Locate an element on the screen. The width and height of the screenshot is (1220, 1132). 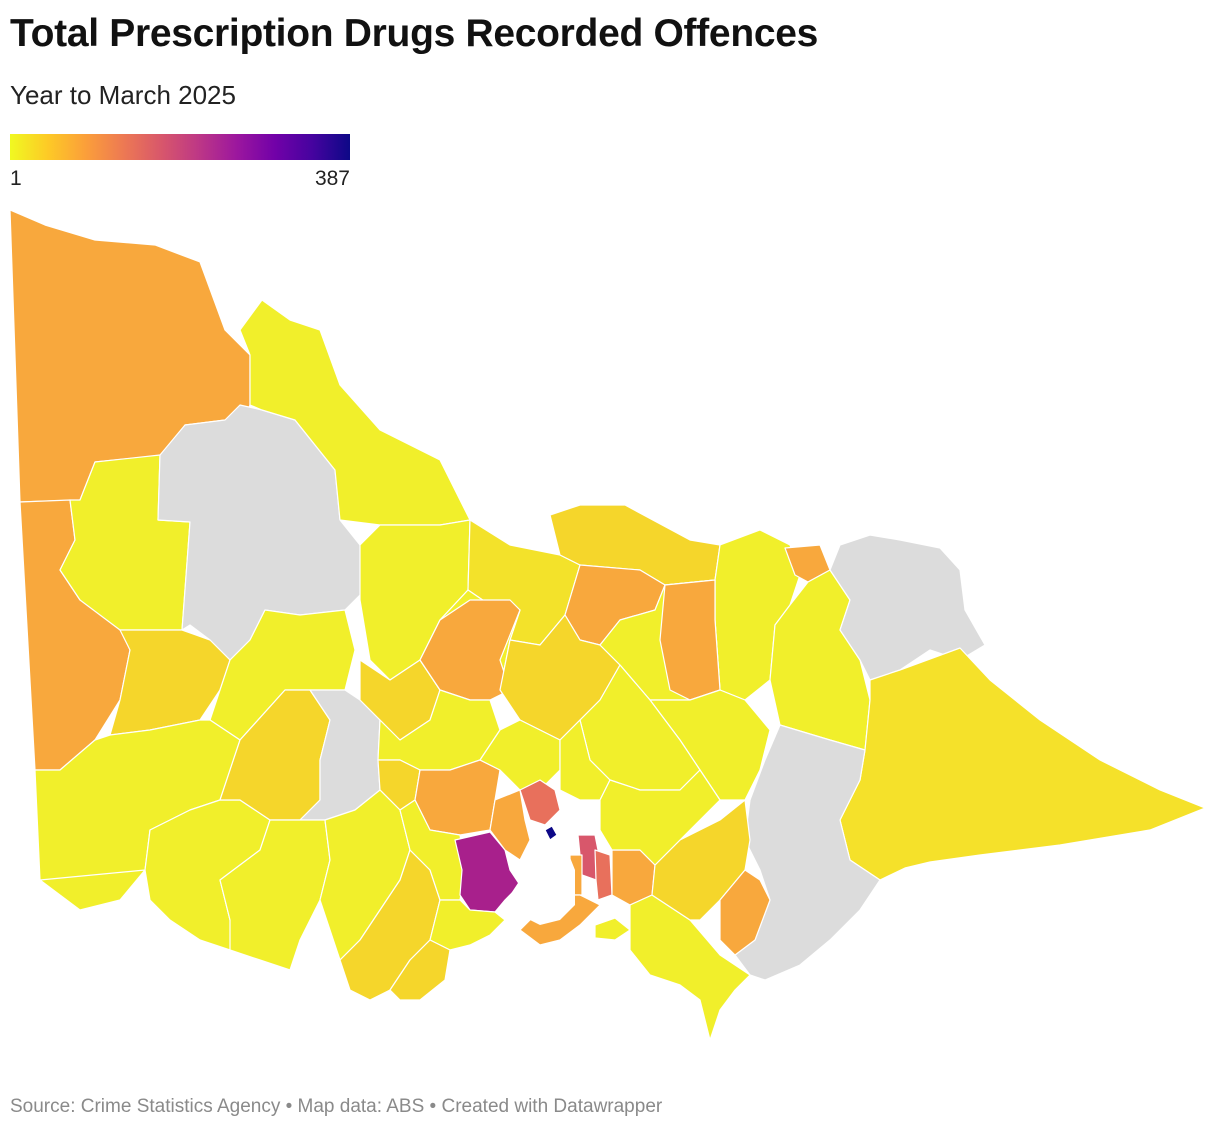
chart-subtitle: Year to March 2025 is located at coordinates (123, 95).